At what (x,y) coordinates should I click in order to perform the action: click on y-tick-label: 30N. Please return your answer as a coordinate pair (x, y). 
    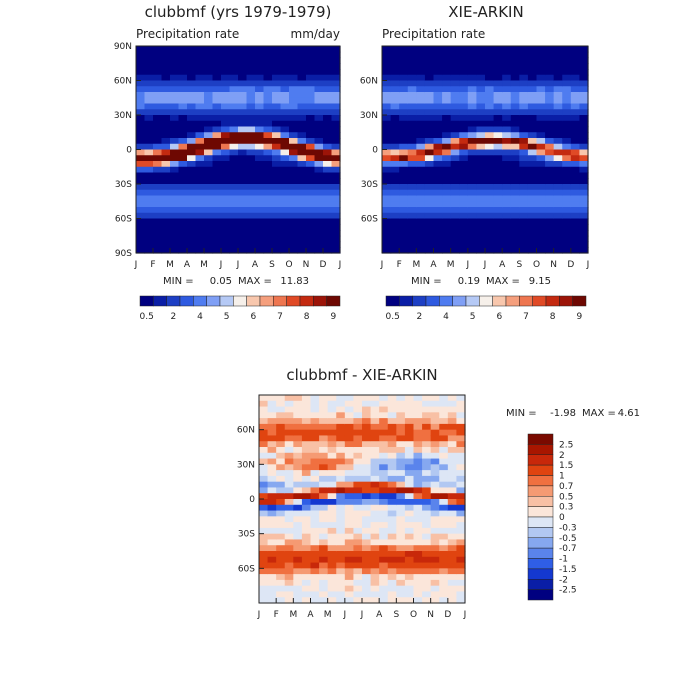
    Looking at the image, I should click on (369, 116).